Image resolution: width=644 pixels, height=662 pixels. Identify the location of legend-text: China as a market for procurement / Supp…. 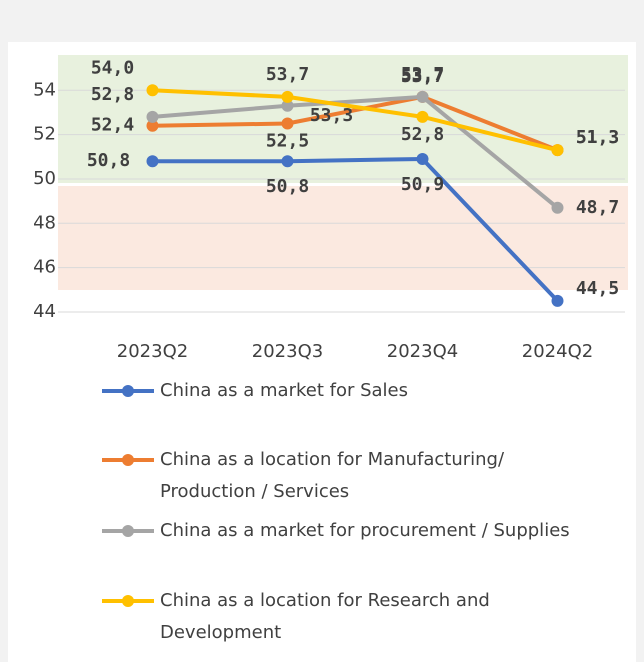
(365, 530).